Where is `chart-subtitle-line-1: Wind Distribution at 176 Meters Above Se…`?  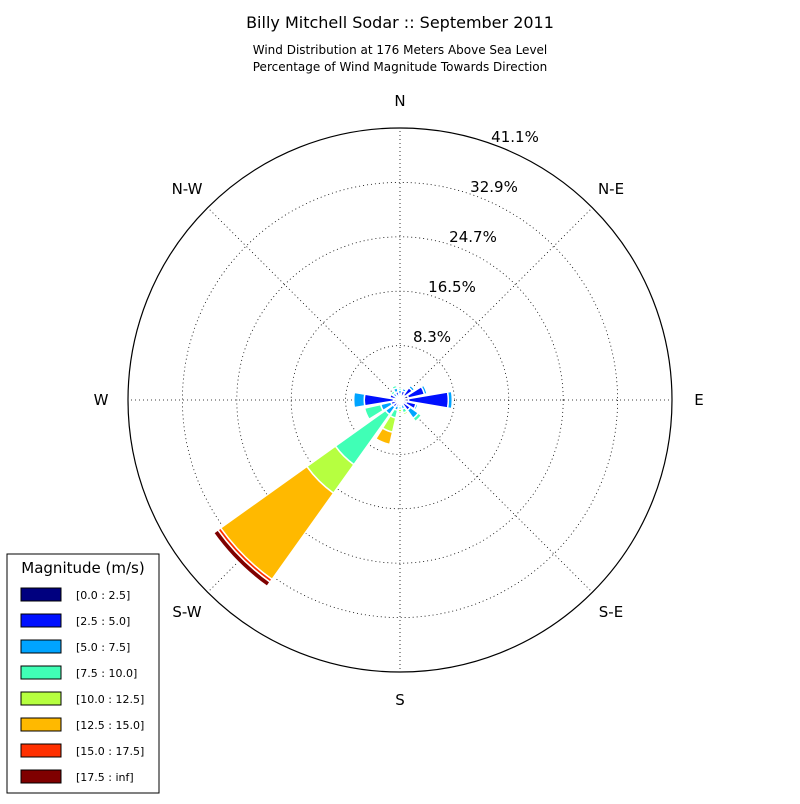 chart-subtitle-line-1: Wind Distribution at 176 Meters Above Se… is located at coordinates (400, 50).